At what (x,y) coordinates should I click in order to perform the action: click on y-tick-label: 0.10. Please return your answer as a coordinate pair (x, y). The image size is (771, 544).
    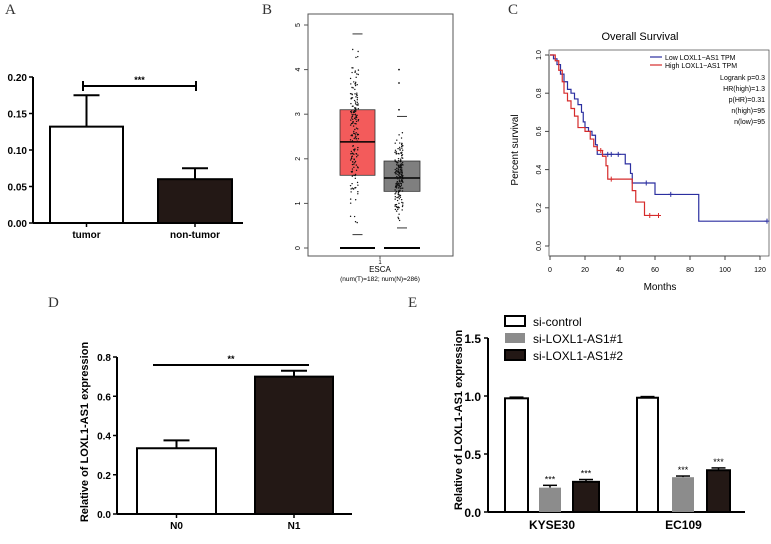
    Looking at the image, I should click on (18, 151).